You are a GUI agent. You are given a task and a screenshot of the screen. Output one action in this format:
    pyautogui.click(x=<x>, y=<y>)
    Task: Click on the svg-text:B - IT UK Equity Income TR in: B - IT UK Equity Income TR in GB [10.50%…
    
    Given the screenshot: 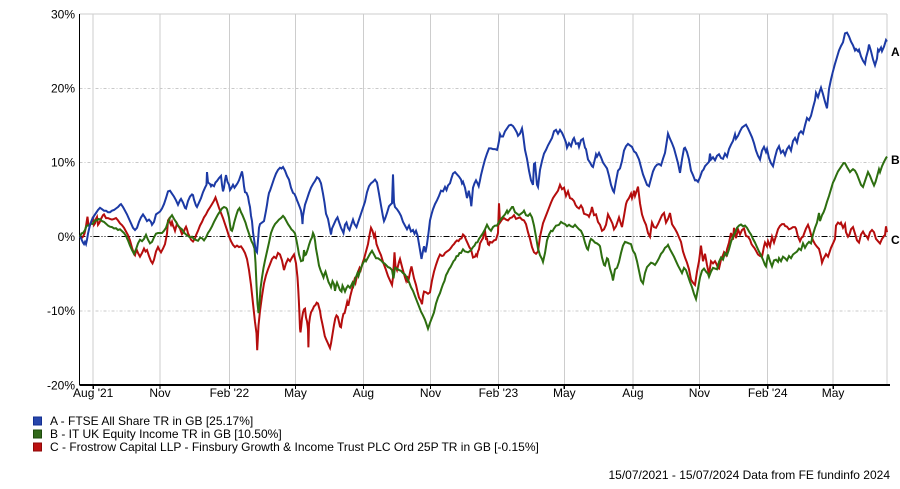 What is the action you would take?
    pyautogui.click(x=166, y=434)
    